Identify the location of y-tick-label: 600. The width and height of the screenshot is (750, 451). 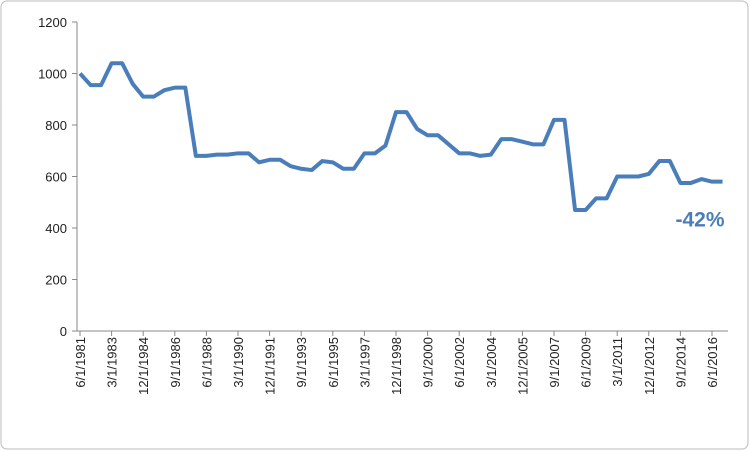
(56, 177).